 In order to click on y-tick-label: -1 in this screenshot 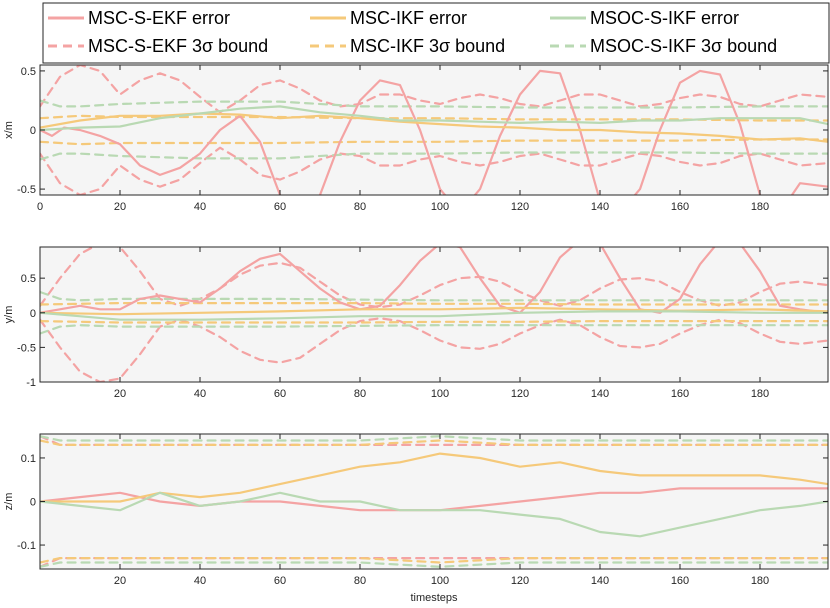, I will do `click(31, 383)`.